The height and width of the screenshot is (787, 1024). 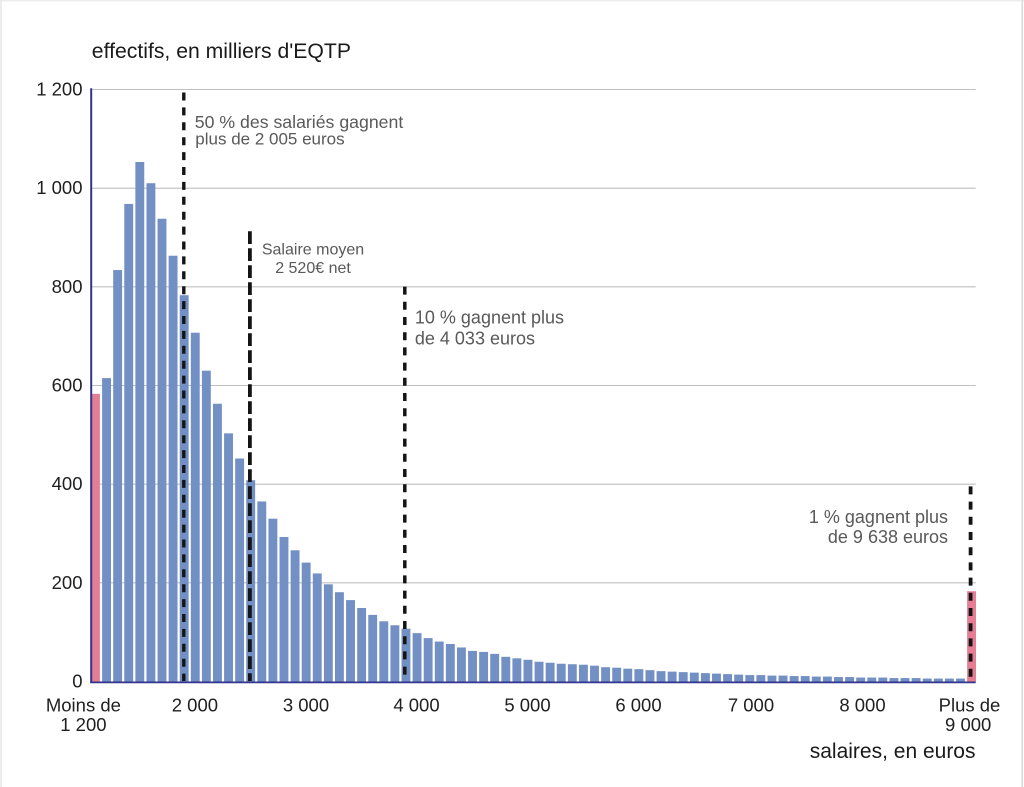 What do you see at coordinates (83, 705) in the screenshot?
I see `svg-text: Moins de` at bounding box center [83, 705].